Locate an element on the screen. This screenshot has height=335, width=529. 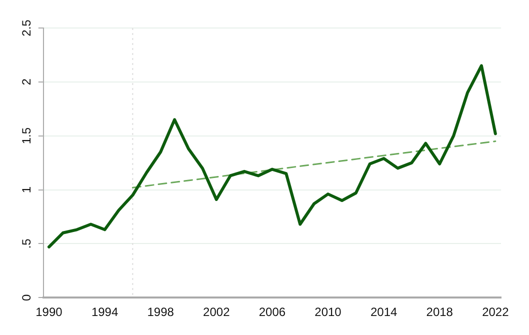
x-tick-label: 2010 is located at coordinates (328, 312).